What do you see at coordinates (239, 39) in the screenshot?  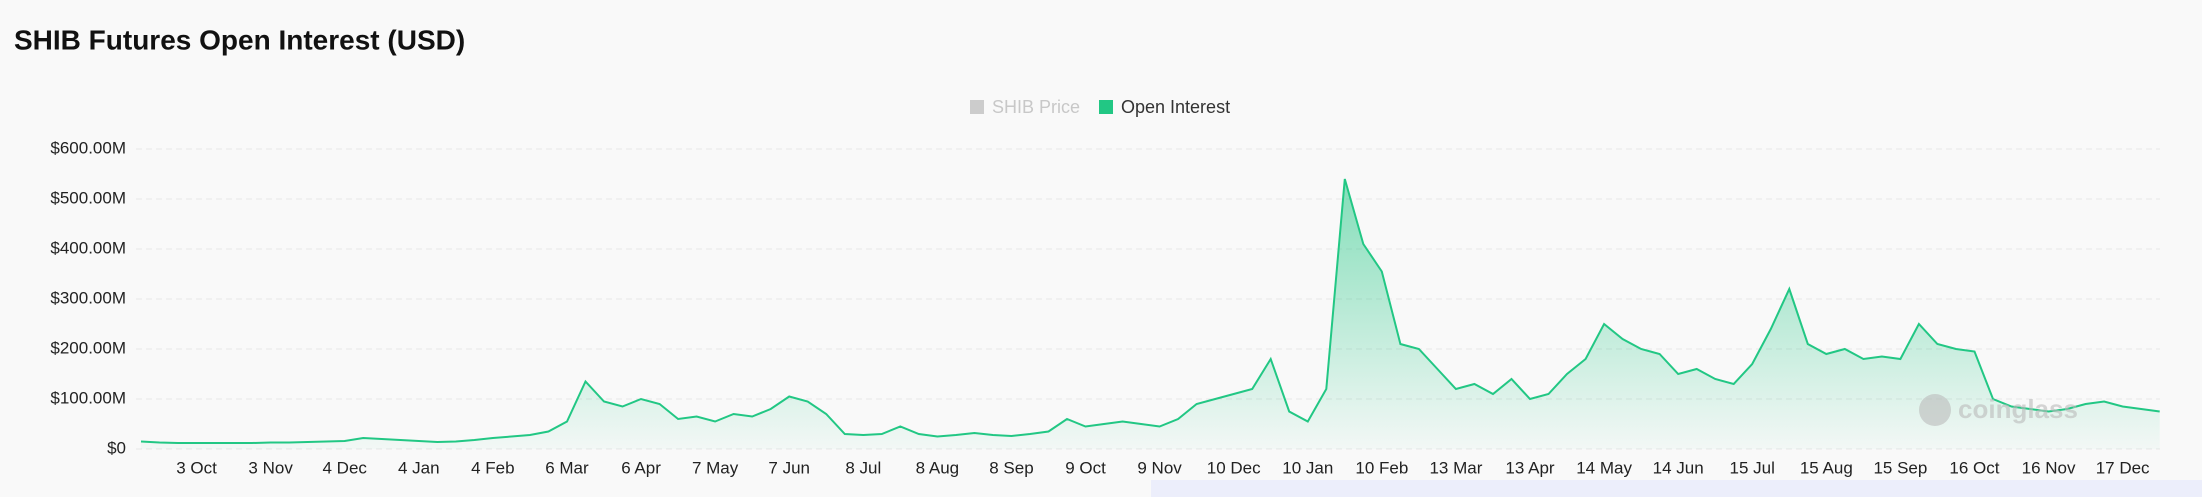 I see `chart-title: SHIB Futures Open Interest (USD)` at bounding box center [239, 39].